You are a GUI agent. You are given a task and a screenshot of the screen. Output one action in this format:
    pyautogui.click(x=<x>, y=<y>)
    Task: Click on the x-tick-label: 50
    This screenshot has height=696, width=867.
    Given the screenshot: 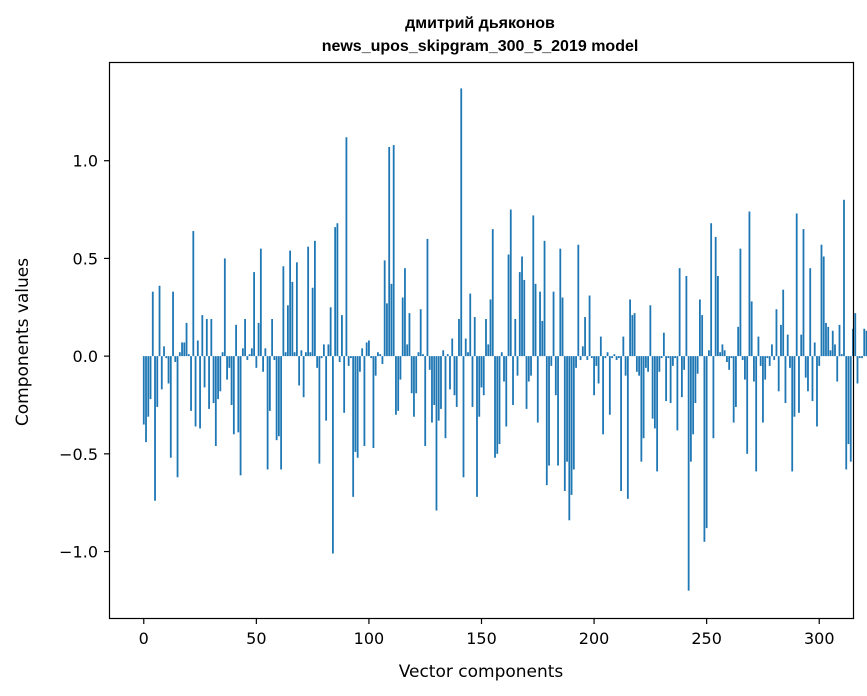 What is the action you would take?
    pyautogui.click(x=256, y=638)
    